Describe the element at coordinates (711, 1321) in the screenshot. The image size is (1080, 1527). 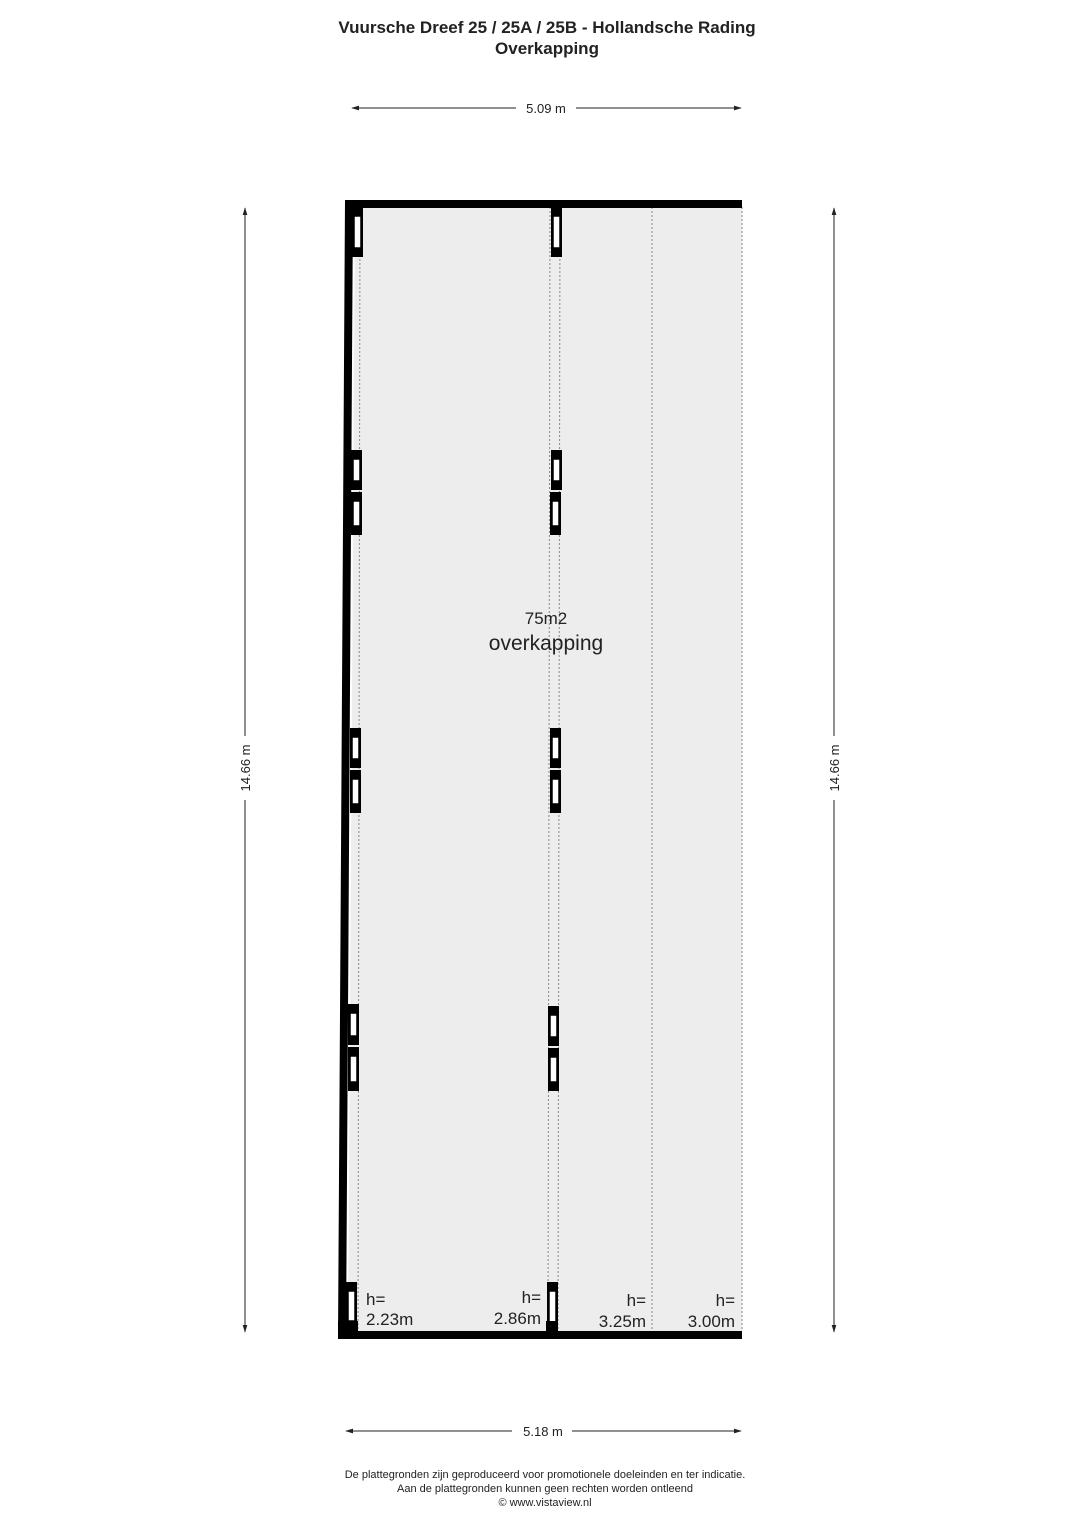
I see `height-value-4: 3.00m` at that location.